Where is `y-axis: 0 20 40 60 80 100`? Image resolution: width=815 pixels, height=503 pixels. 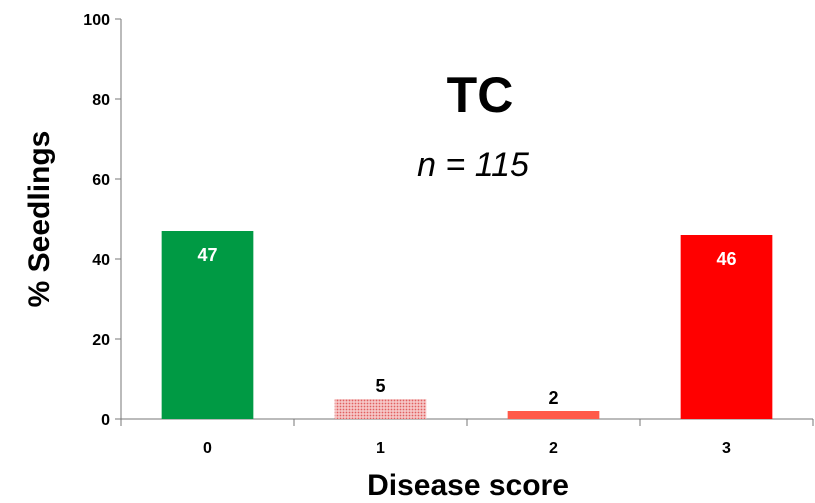
y-axis: 0 20 40 60 80 100 is located at coordinates (102, 220).